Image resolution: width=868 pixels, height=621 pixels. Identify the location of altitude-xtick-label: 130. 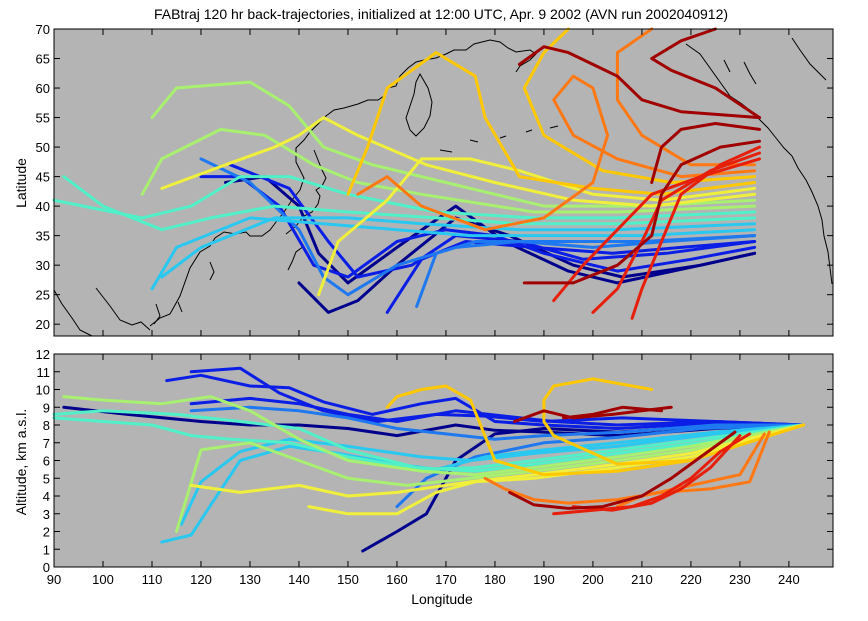
(250, 579).